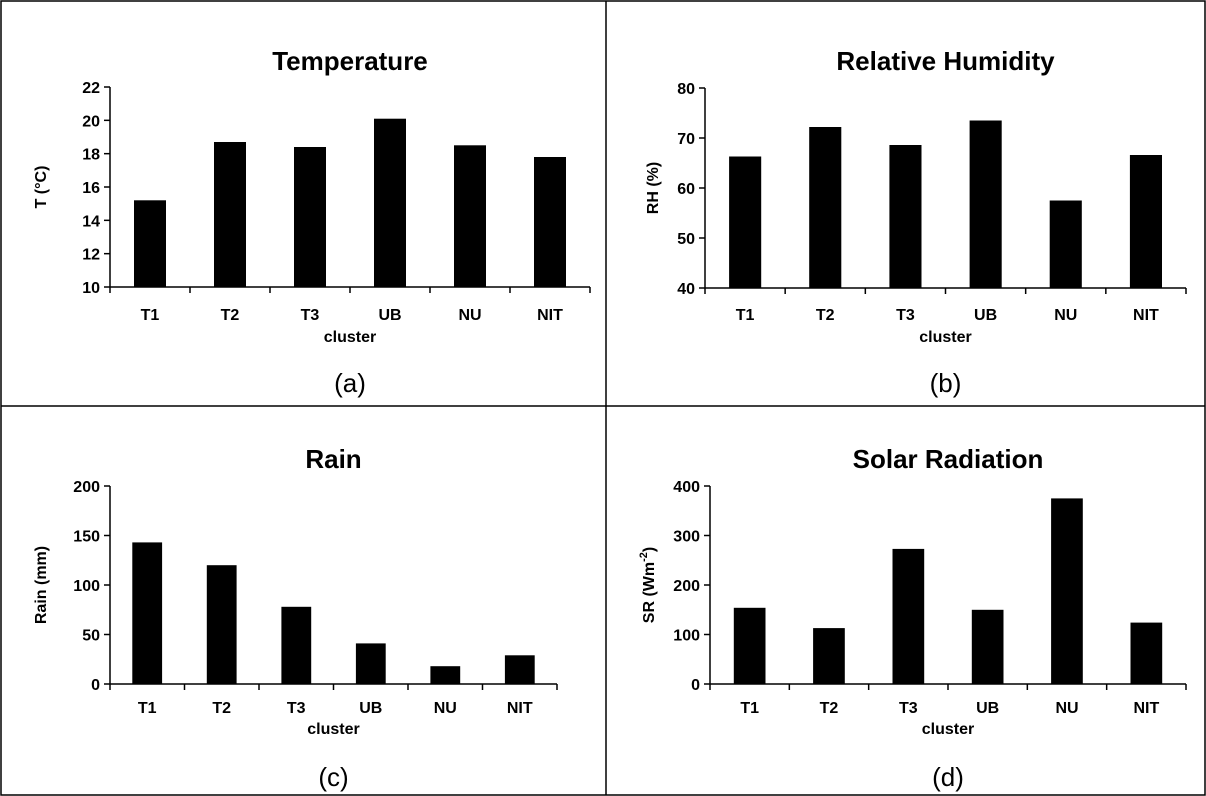  I want to click on y-tick-label: 10, so click(91, 288).